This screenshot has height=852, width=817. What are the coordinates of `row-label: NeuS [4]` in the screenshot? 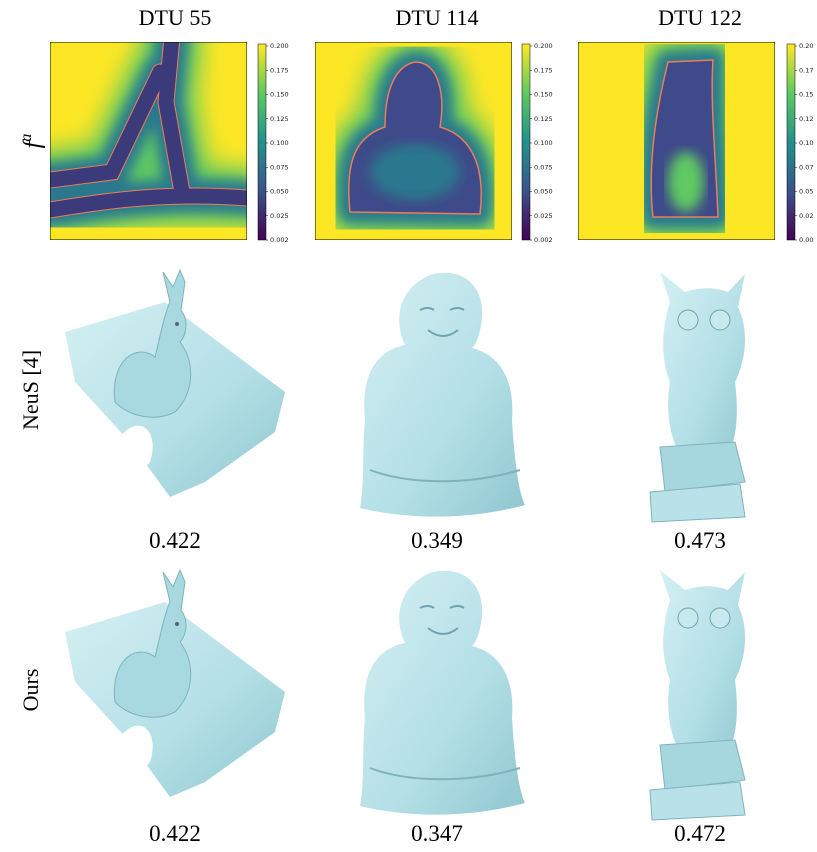 It's located at (30, 390).